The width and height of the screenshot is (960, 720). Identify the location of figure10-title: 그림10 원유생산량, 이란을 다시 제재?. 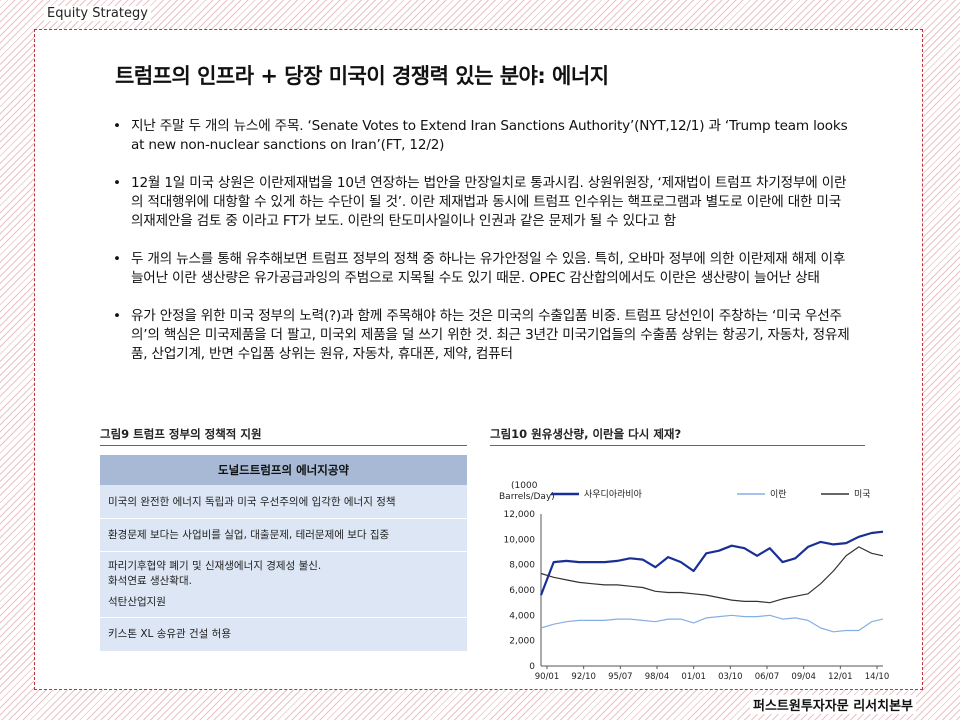
(586, 434).